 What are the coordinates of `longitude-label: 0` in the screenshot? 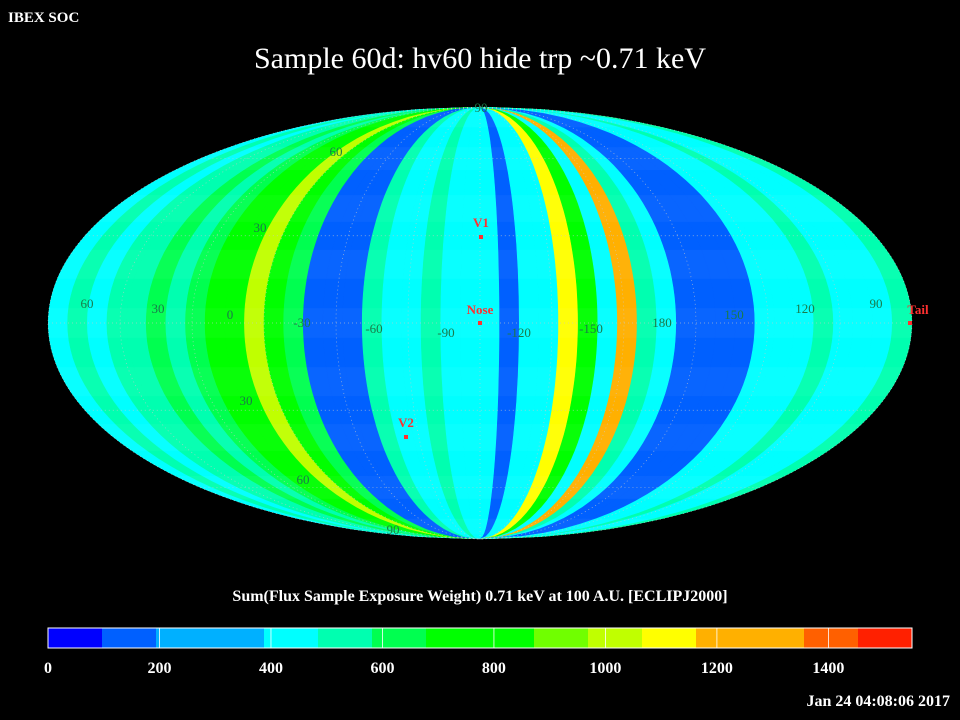 It's located at (230, 314).